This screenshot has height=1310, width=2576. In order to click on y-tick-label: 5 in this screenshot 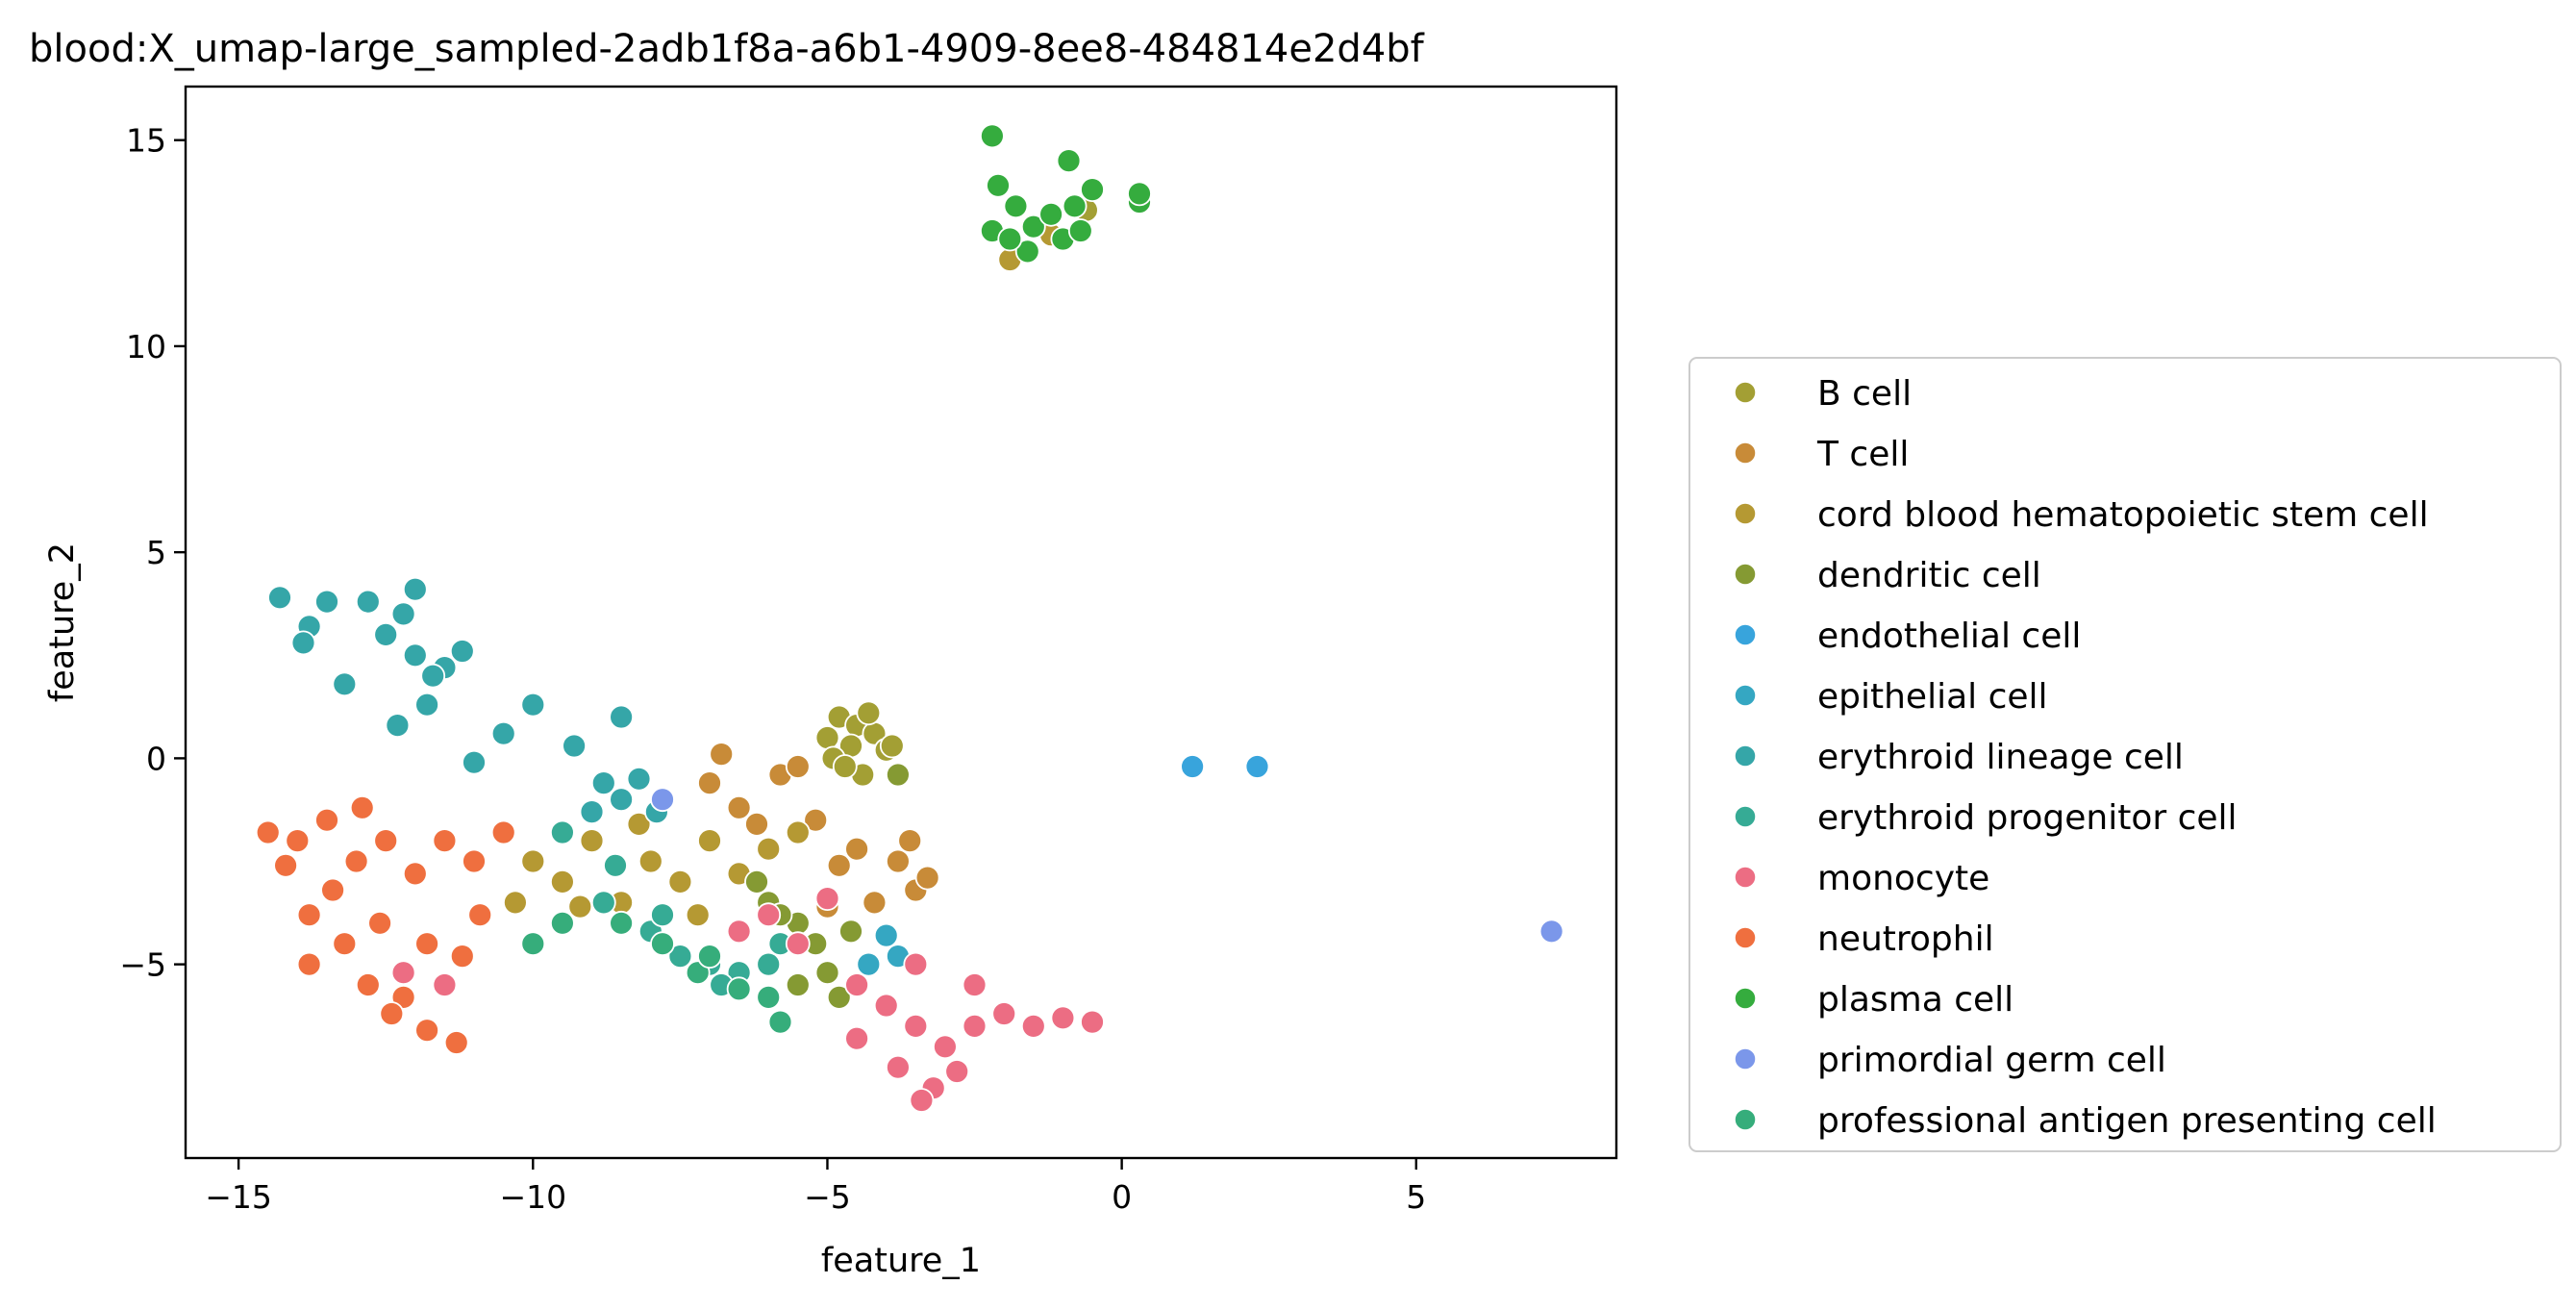, I will do `click(156, 552)`.